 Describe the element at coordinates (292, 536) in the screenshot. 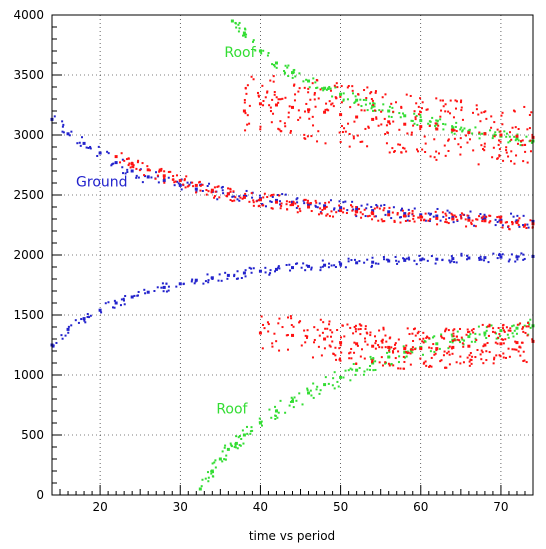

I see `x-axis-title: time vs period` at that location.